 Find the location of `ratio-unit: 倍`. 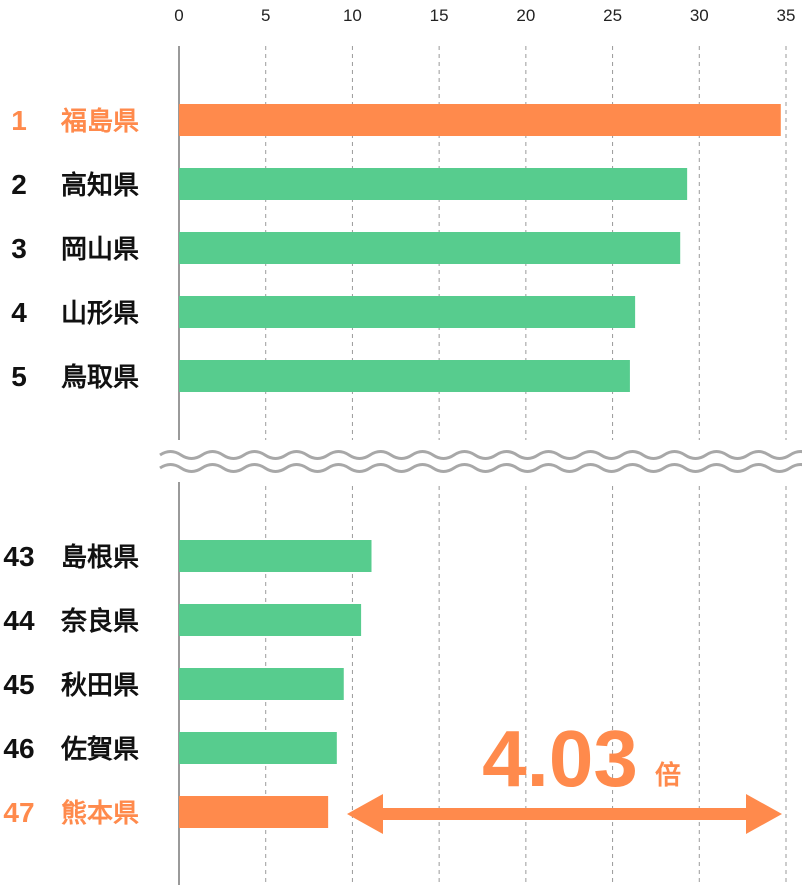

ratio-unit: 倍 is located at coordinates (668, 775).